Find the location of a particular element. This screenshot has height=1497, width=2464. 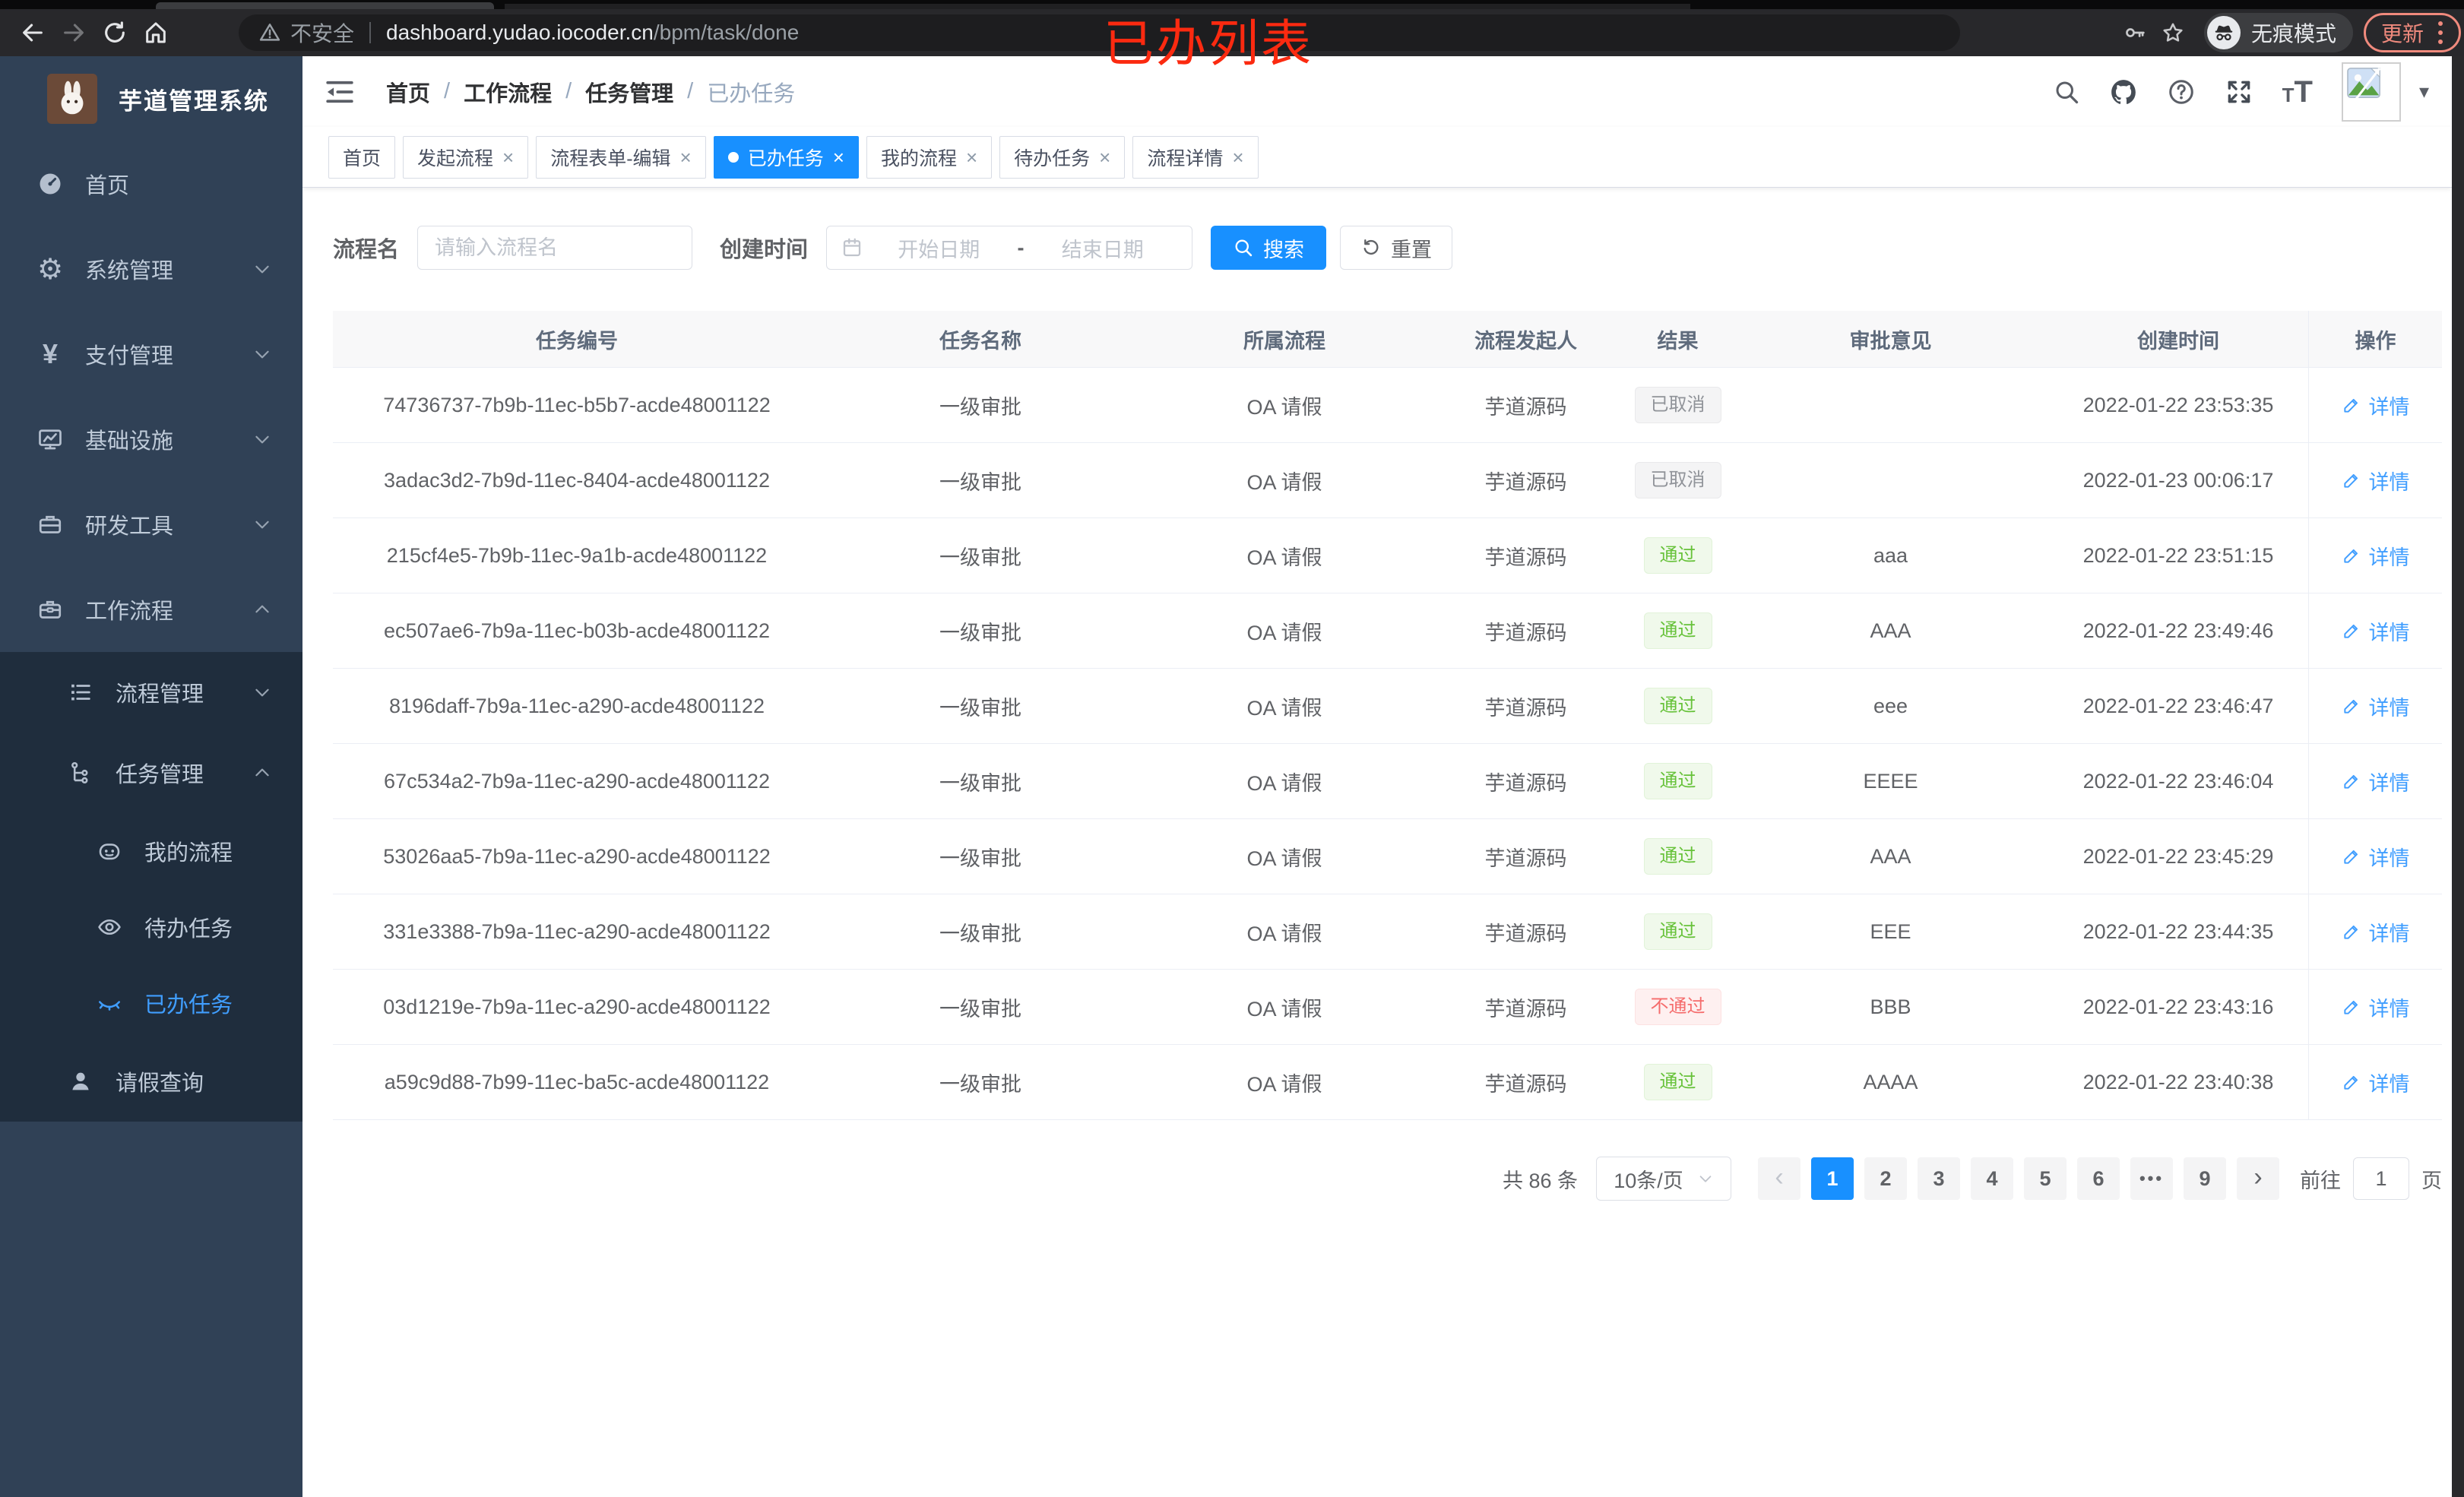

page-size-select: 10条/页 is located at coordinates (1663, 1179).